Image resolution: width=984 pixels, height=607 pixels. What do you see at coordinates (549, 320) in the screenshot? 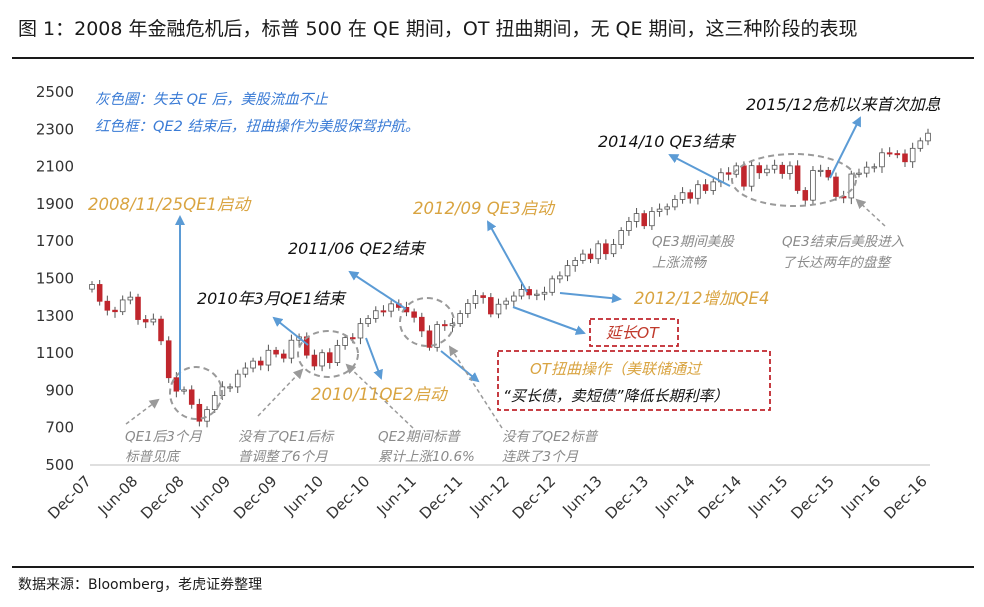
I see `arrow-extend-ot` at bounding box center [549, 320].